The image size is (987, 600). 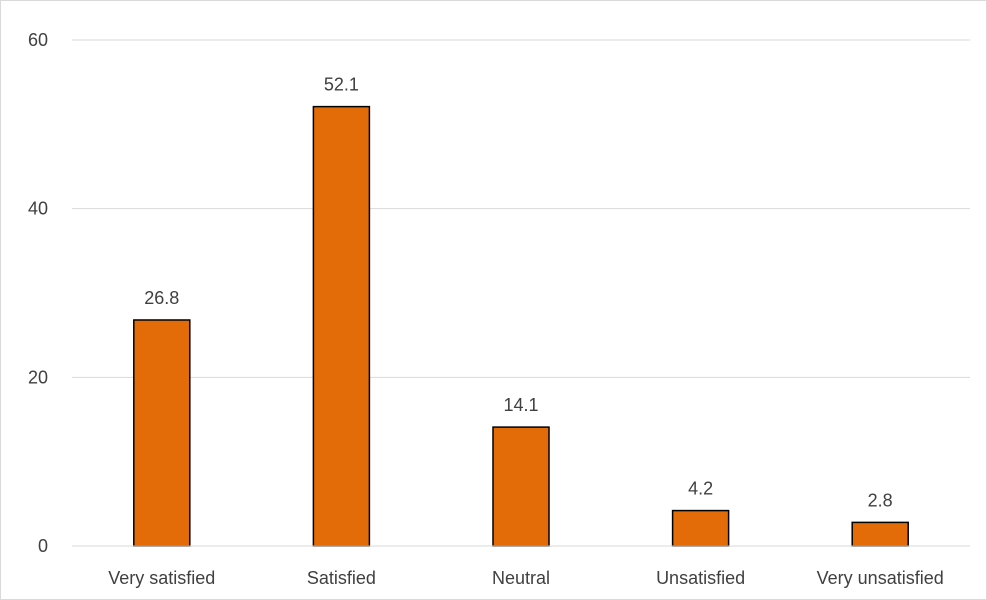 What do you see at coordinates (43, 546) in the screenshot?
I see `y-tick-label: 0` at bounding box center [43, 546].